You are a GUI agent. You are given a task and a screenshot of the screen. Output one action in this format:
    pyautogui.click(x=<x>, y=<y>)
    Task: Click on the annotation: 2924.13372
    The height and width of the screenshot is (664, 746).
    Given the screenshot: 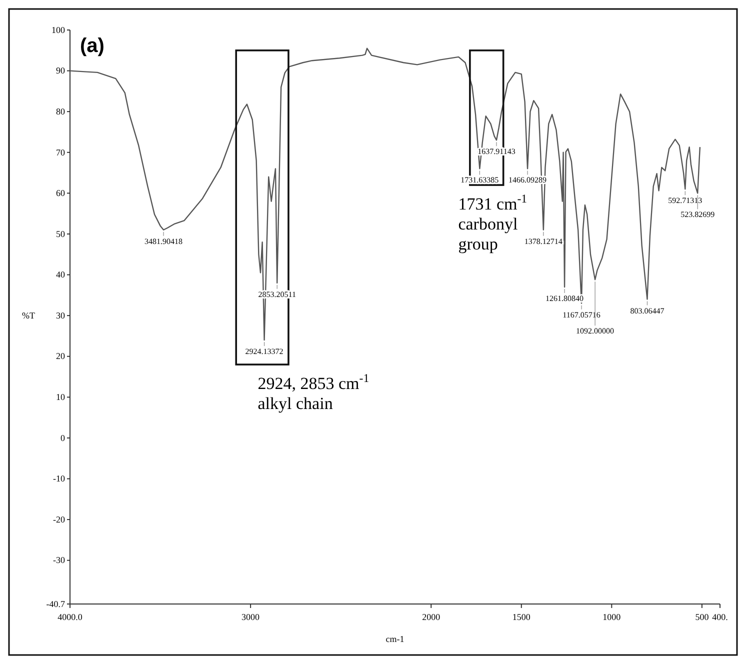 What is the action you would take?
    pyautogui.click(x=264, y=351)
    